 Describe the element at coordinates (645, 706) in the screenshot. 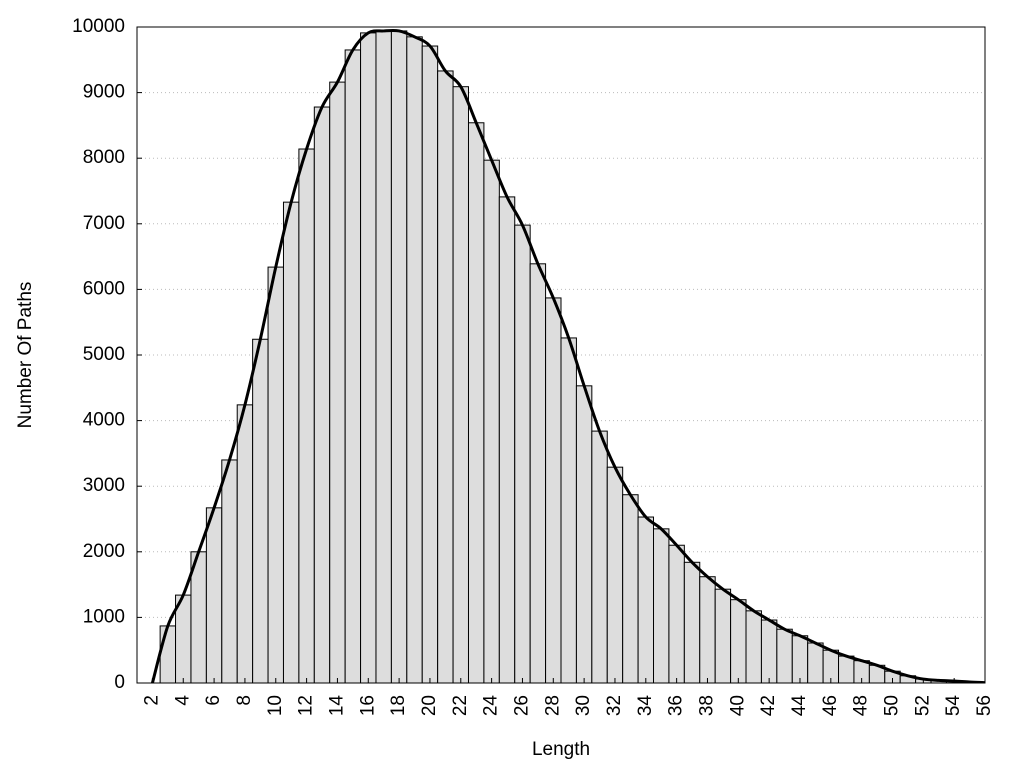

I see `x-tick-label: 34` at that location.